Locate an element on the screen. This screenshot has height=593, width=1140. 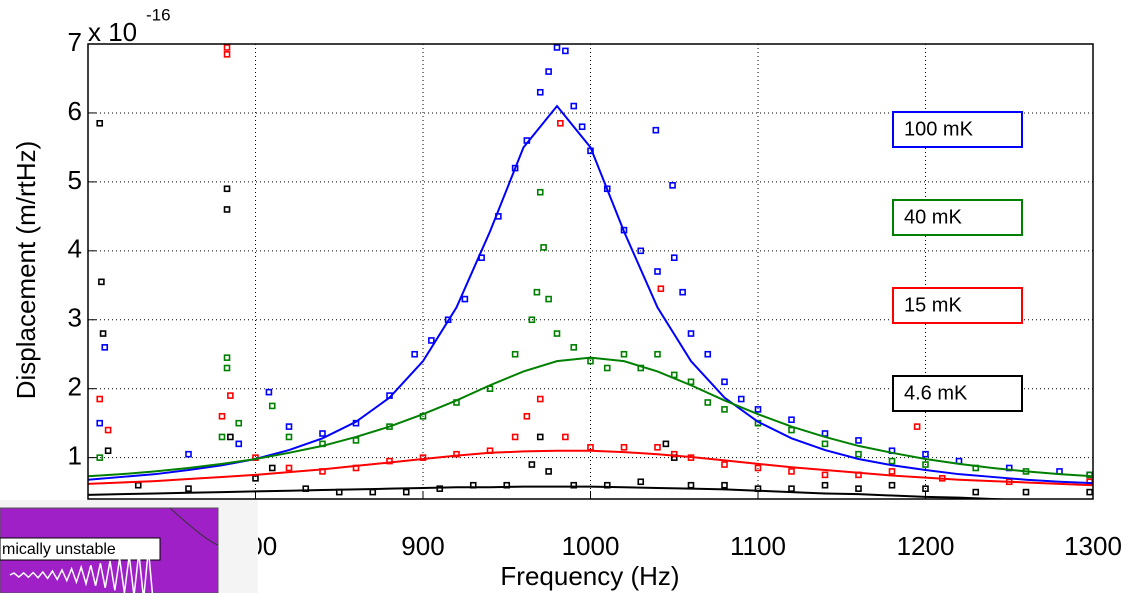
legend-label: 40 mK is located at coordinates (933, 217).